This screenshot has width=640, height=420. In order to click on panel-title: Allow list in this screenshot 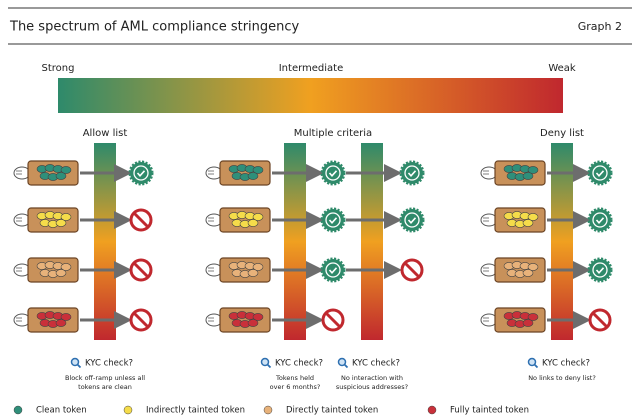, I will do `click(105, 133)`.